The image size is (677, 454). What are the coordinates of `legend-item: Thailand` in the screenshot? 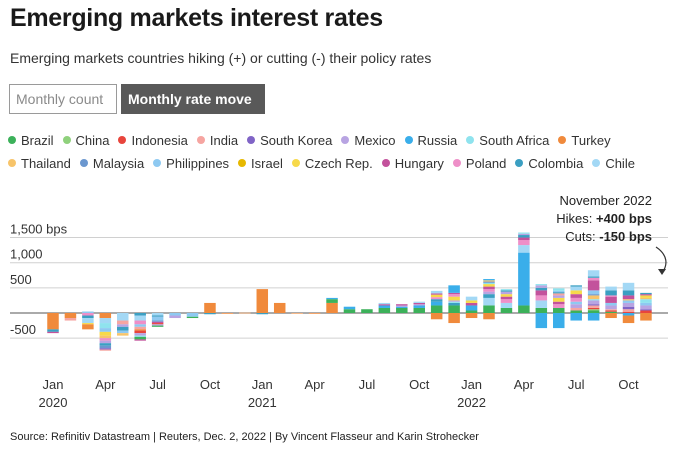 It's located at (39, 163).